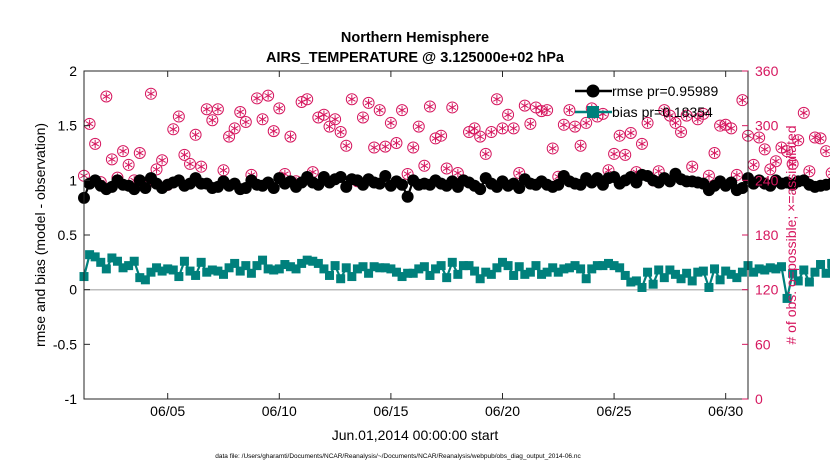  Describe the element at coordinates (767, 290) in the screenshot. I see `y-right-tick-label: 120` at that location.